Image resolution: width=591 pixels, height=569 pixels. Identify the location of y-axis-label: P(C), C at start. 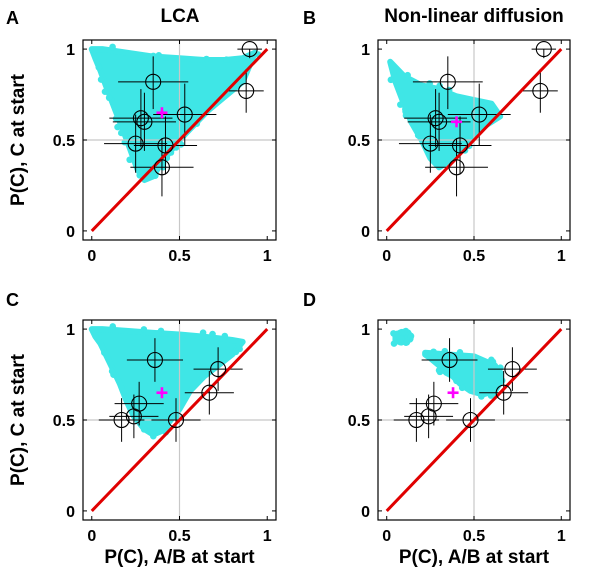
(18, 139).